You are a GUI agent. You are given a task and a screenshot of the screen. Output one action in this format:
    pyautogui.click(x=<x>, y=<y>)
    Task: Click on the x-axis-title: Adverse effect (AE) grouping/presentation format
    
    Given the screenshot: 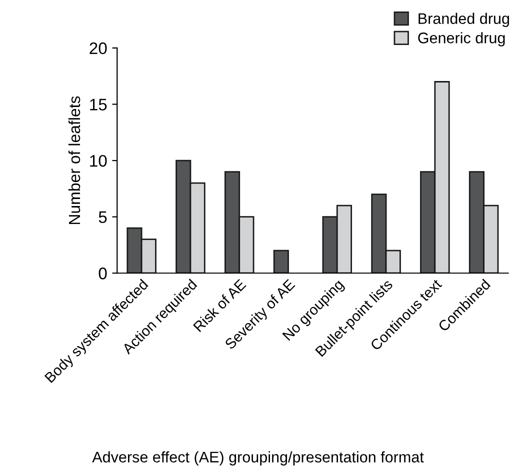 What is the action you would take?
    pyautogui.click(x=258, y=458)
    